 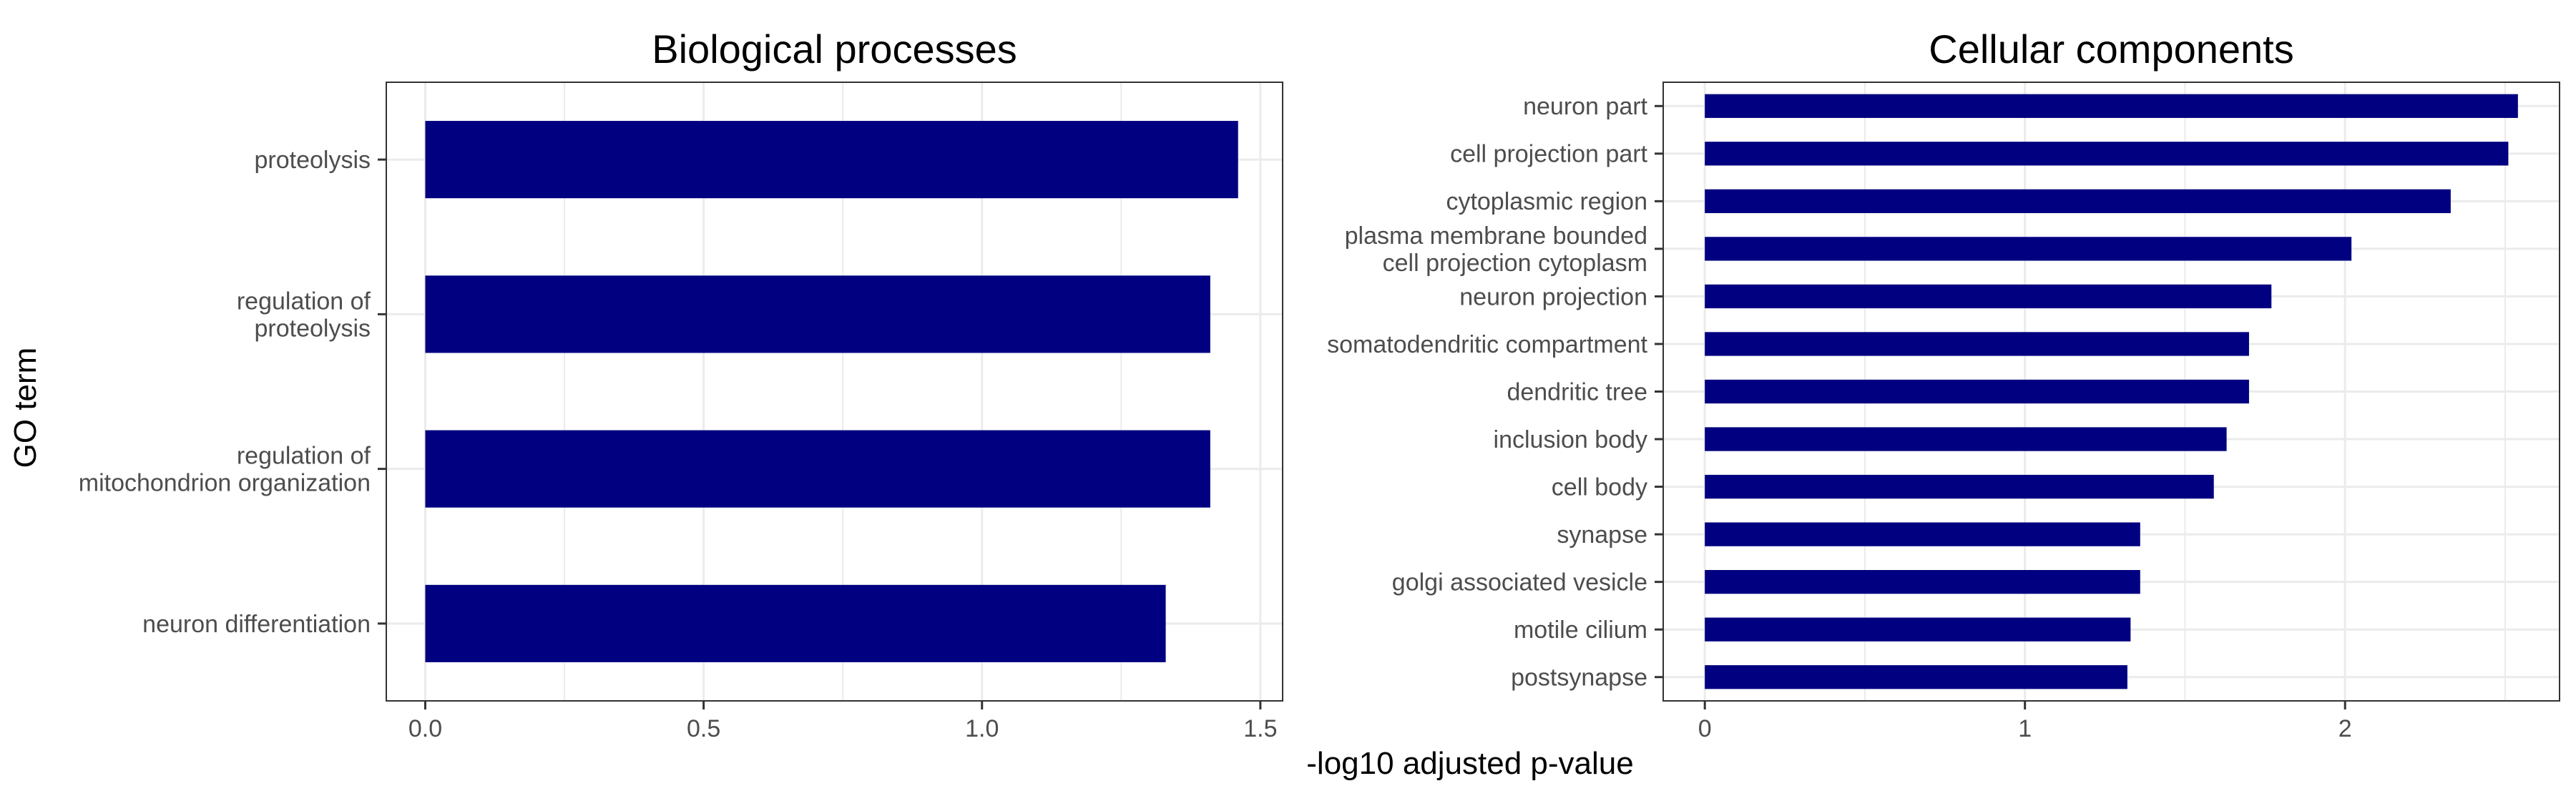 What do you see at coordinates (425, 728) in the screenshot?
I see `x-tick-label: 0.0` at bounding box center [425, 728].